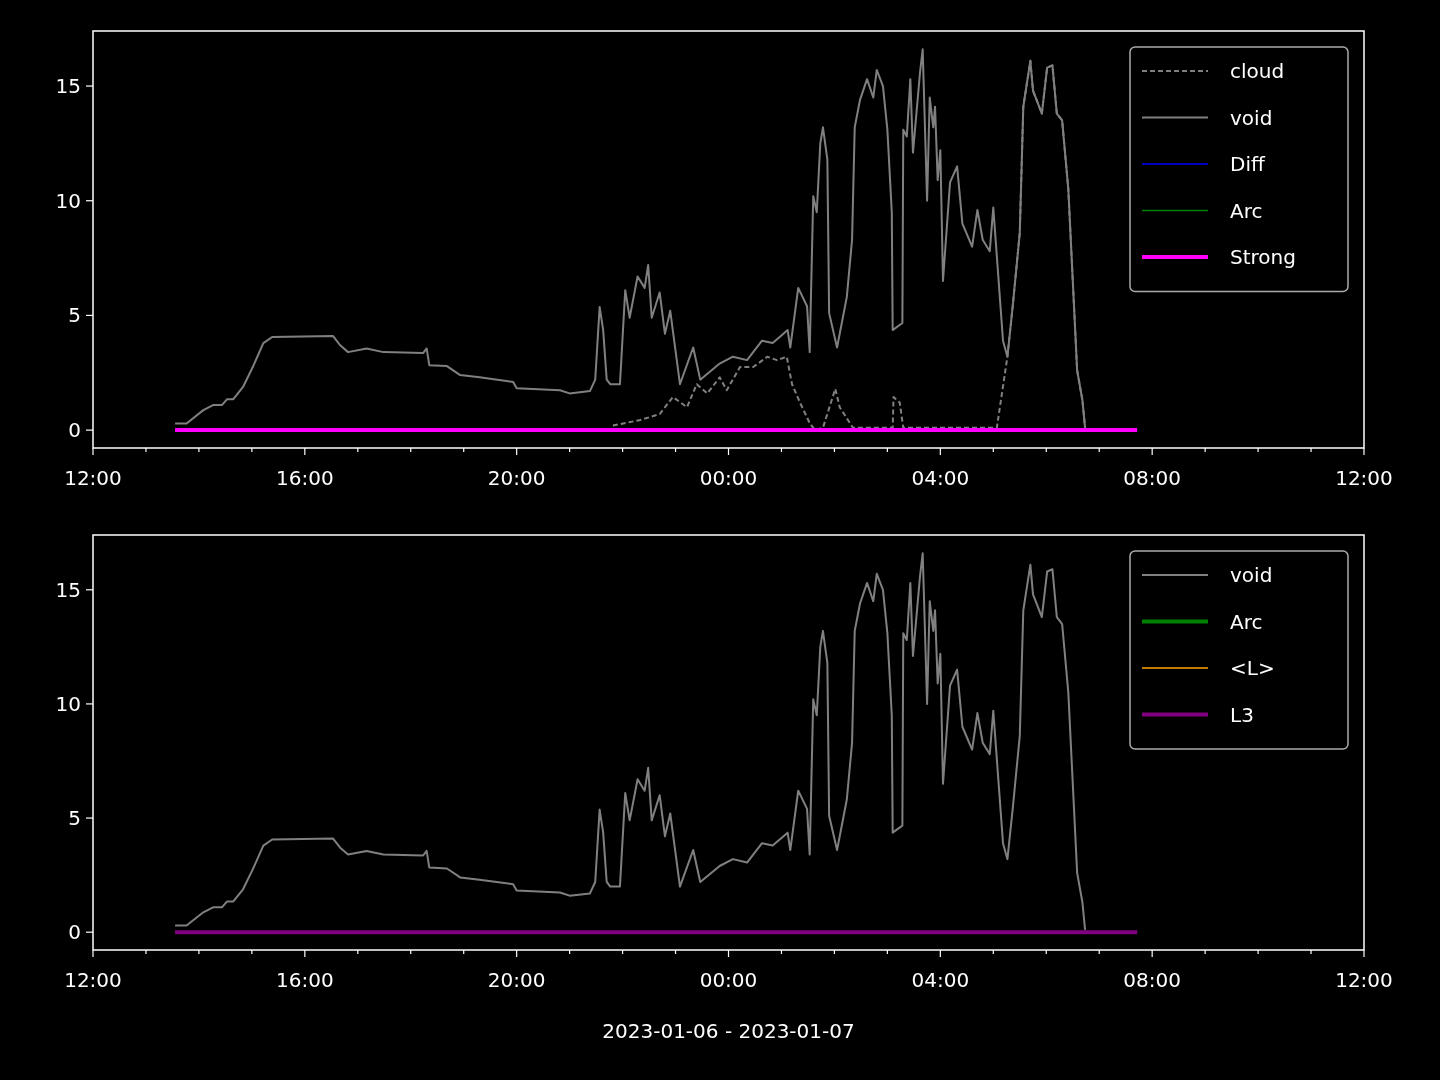 The width and height of the screenshot is (1440, 1080). What do you see at coordinates (1257, 71) in the screenshot?
I see `legend-label: cloud` at bounding box center [1257, 71].